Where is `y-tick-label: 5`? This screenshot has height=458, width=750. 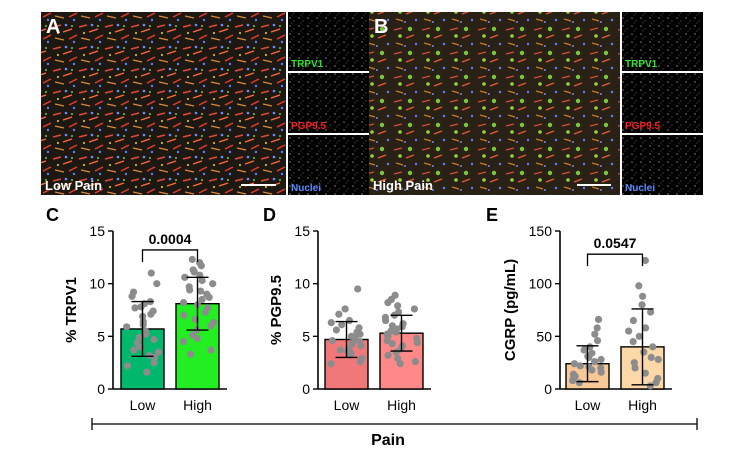
y-tick-label: 5 is located at coordinates (101, 336).